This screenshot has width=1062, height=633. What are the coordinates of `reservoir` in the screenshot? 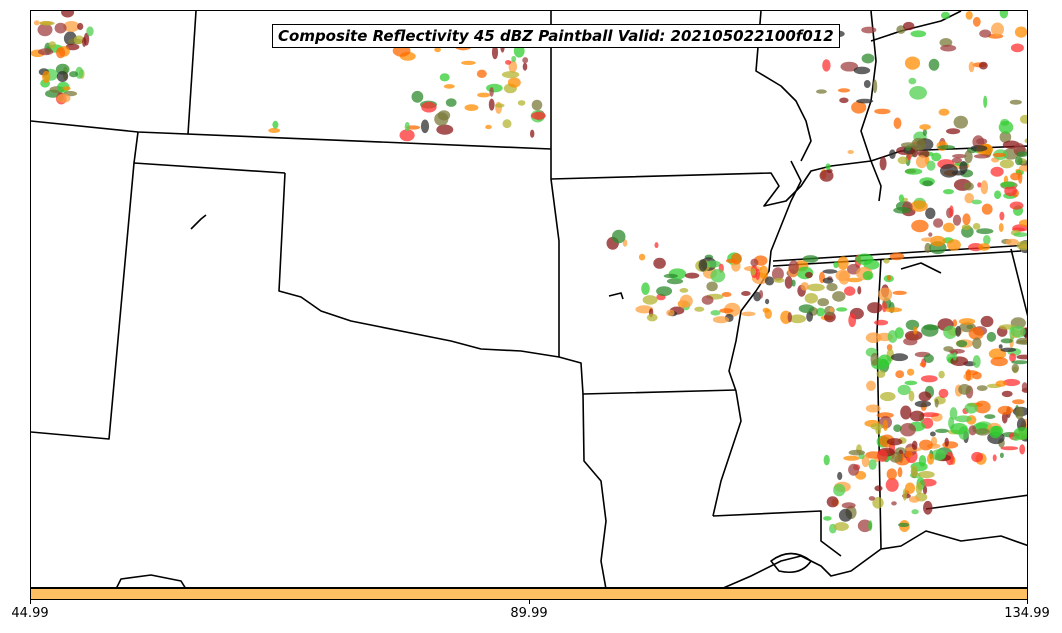 It's located at (198, 222).